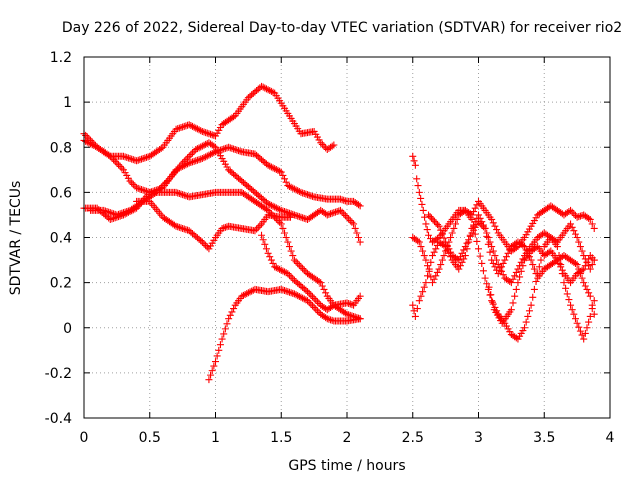 This screenshot has height=480, width=640. What do you see at coordinates (61, 284) in the screenshot?
I see `y-tick-label: 0.2` at bounding box center [61, 284].